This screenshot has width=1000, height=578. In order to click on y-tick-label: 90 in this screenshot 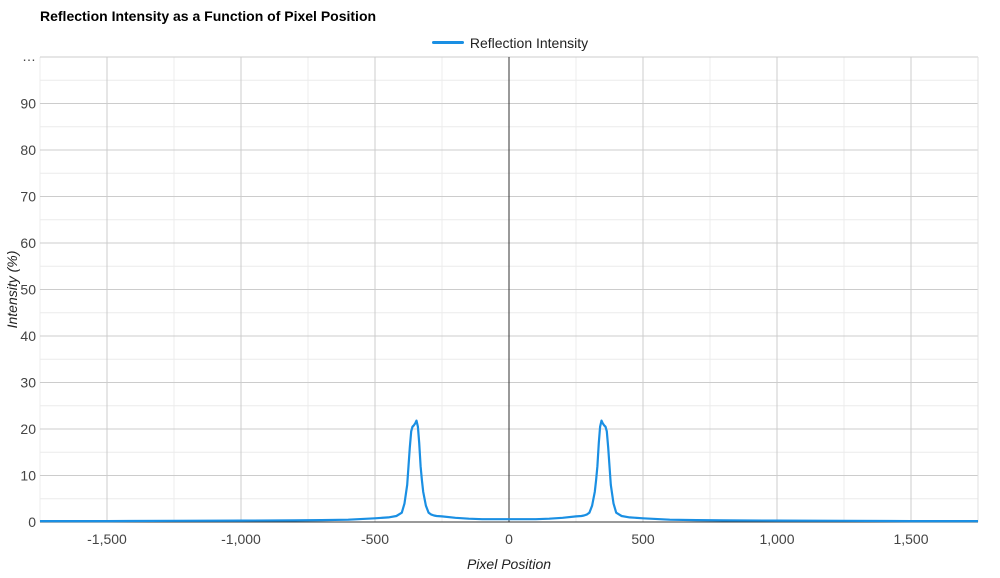, I will do `click(28, 104)`.